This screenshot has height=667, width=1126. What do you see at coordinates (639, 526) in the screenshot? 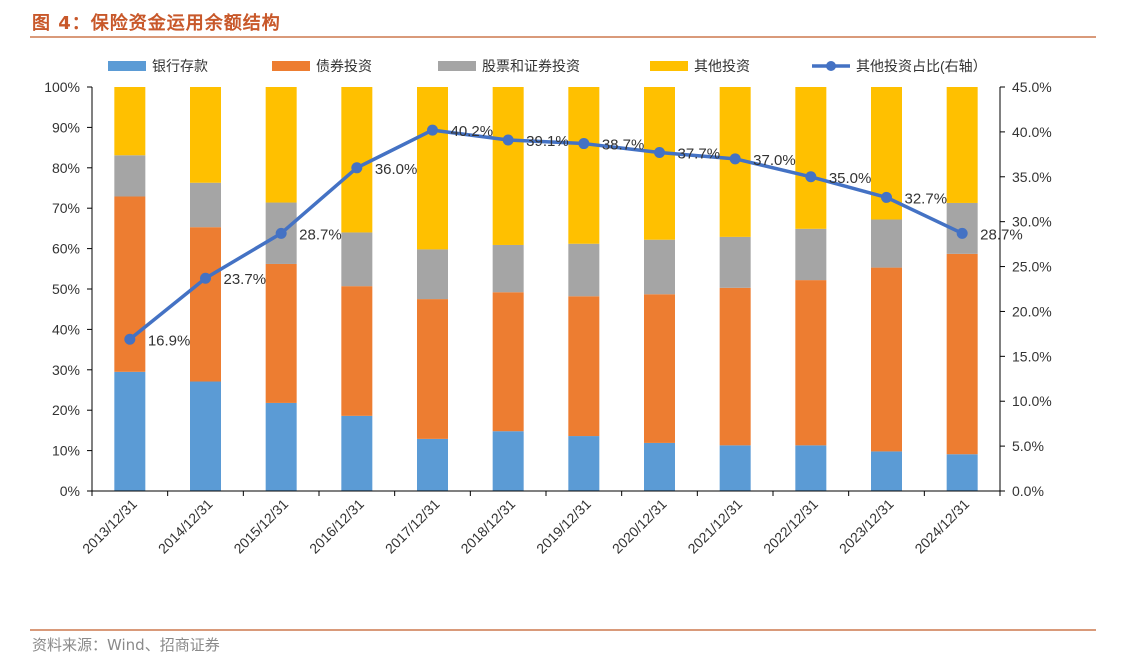
I see `x-tick-label: 2020/12/31` at bounding box center [639, 526].